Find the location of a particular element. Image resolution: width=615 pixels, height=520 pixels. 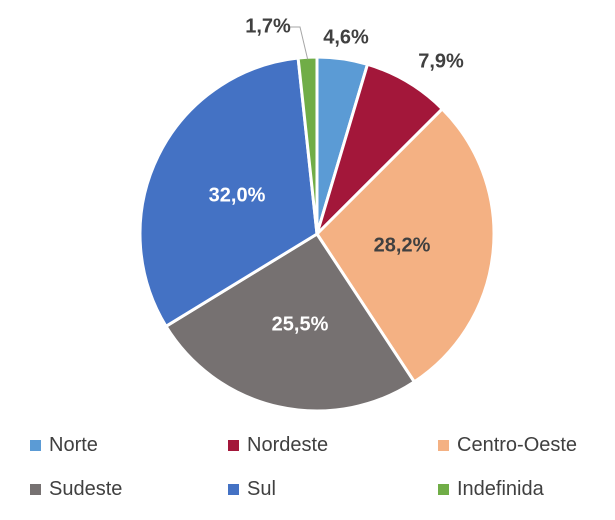

legend-item-centro-oeste: Centro-Oeste is located at coordinates (507, 445).